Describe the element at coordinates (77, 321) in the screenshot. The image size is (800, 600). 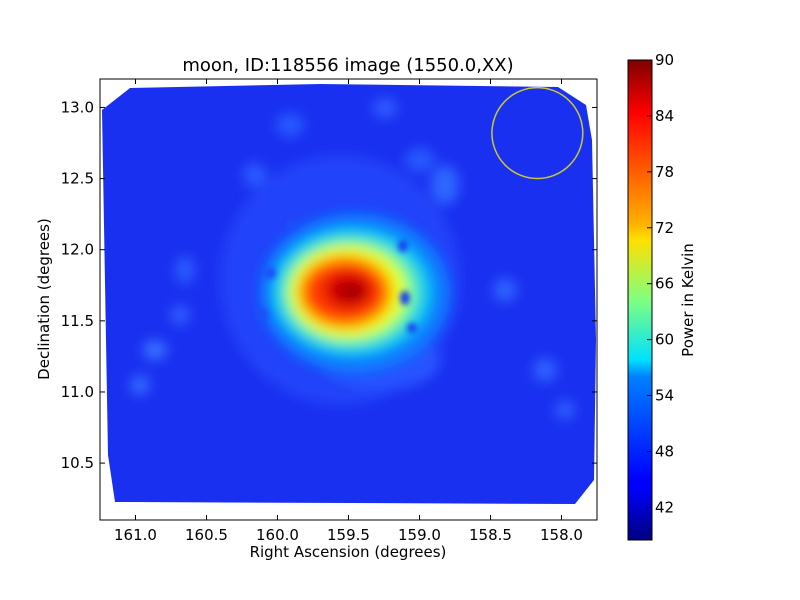
I see `y-tick-label: 11.5` at that location.